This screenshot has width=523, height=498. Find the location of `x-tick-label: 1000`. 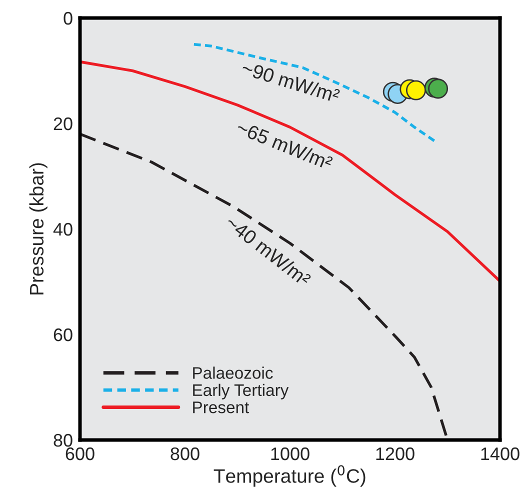

x-tick-label: 1000 is located at coordinates (290, 453).